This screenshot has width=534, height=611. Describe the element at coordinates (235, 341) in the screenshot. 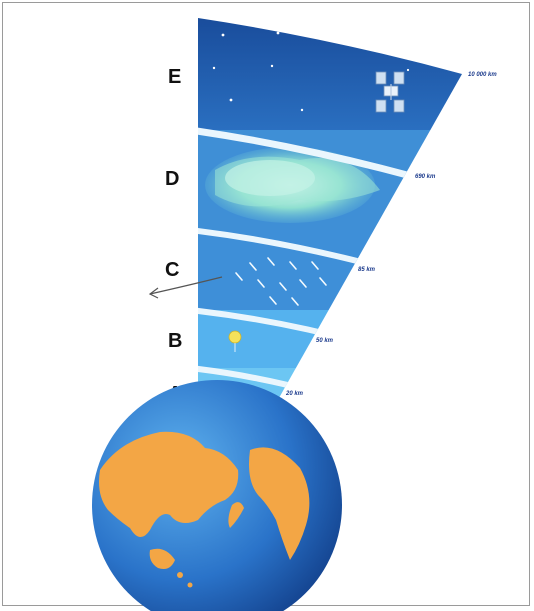

I see `weather-balloon-icon` at that location.